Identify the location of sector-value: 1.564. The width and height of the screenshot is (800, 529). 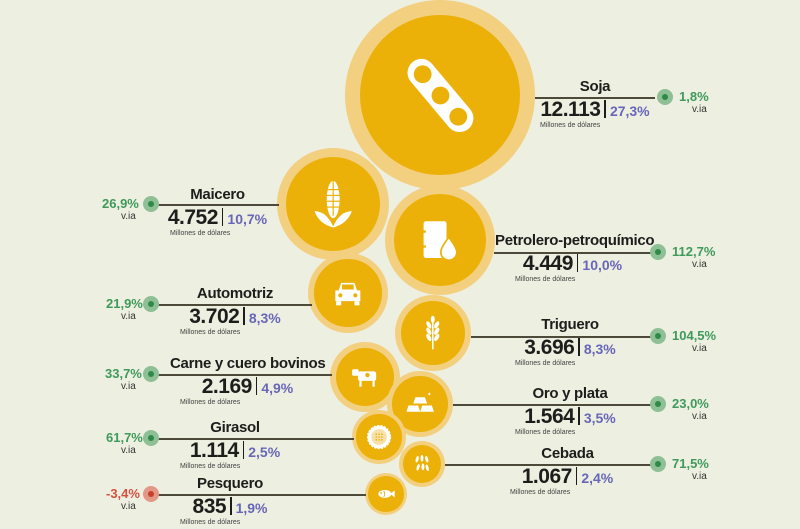
(549, 416).